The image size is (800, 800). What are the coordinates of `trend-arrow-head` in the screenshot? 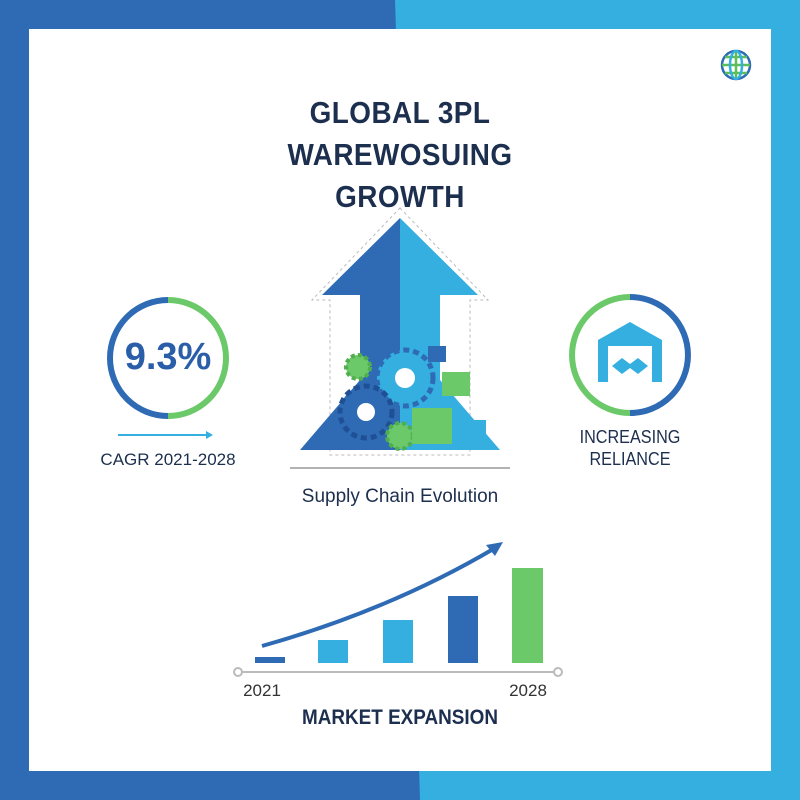 It's located at (494, 549).